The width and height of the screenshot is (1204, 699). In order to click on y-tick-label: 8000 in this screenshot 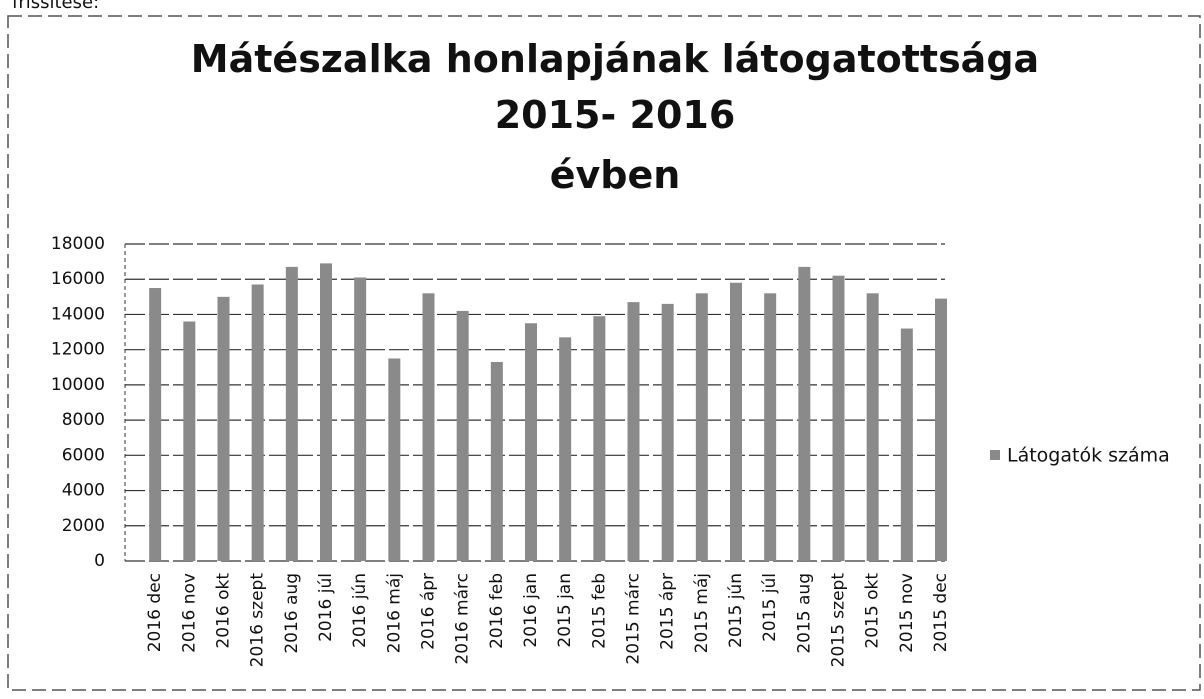, I will do `click(83, 420)`.